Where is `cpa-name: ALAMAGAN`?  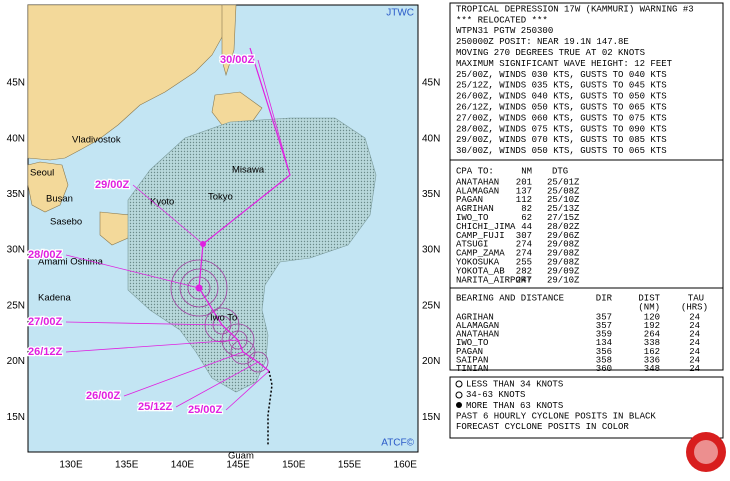
cpa-name: ALAMAGAN is located at coordinates (477, 191).